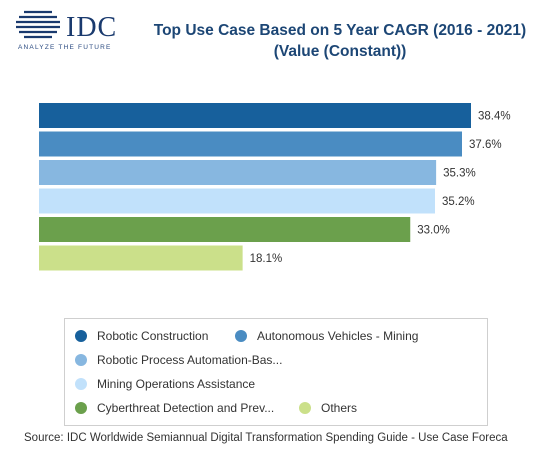 Image resolution: width=559 pixels, height=464 pixels. I want to click on bar-value-label: 38.4%, so click(494, 117).